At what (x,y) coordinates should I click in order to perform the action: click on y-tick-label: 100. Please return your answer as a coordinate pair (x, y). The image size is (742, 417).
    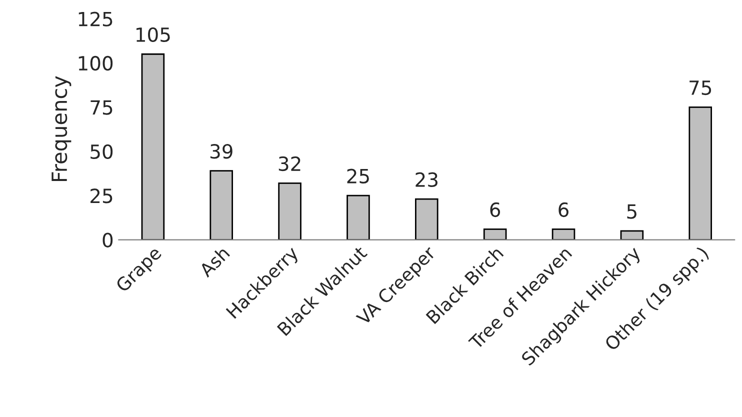
    Looking at the image, I should click on (95, 63).